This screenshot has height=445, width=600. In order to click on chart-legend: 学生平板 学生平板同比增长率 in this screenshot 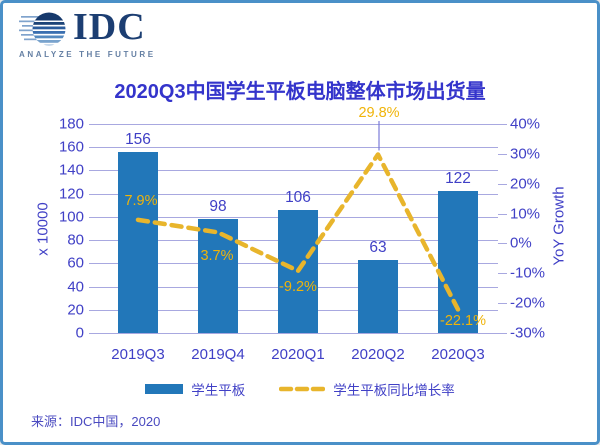, I will do `click(300, 389)`.